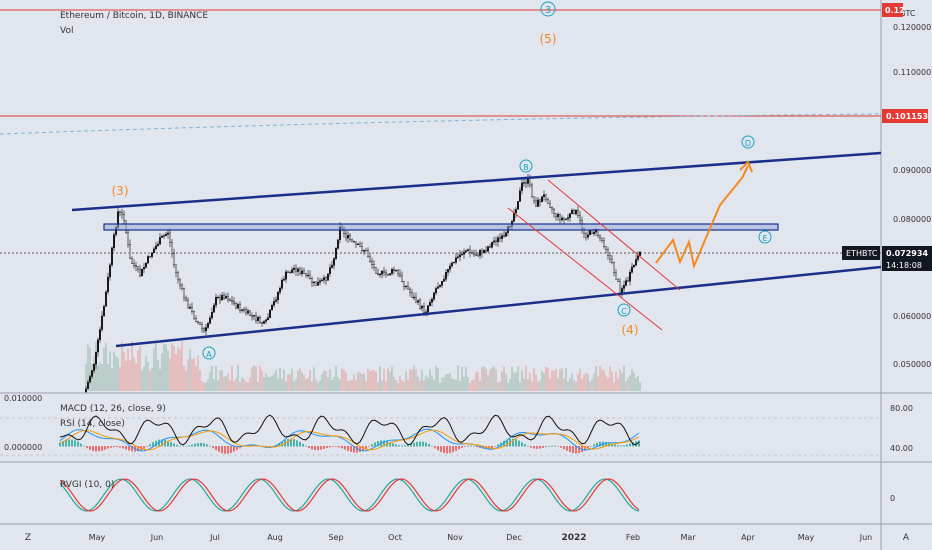  I want to click on chart-title: Ethereum / Bitcoin, 1D, BINANCE, so click(134, 16).